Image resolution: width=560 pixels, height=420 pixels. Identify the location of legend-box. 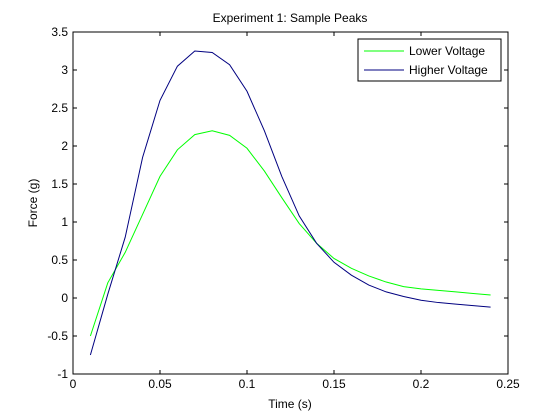
(429, 60).